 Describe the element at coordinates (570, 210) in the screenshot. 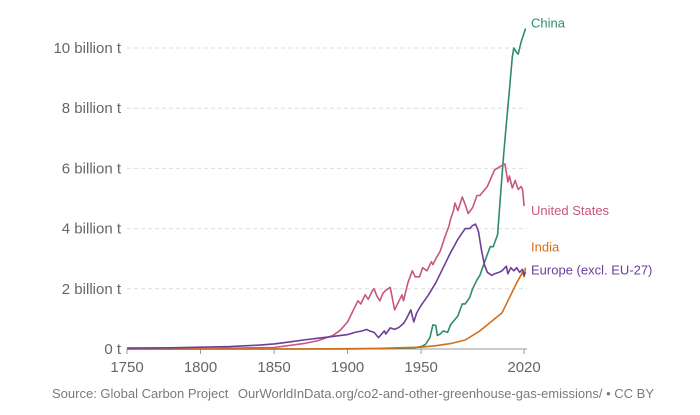

I see `series-label-united-states: United States` at that location.